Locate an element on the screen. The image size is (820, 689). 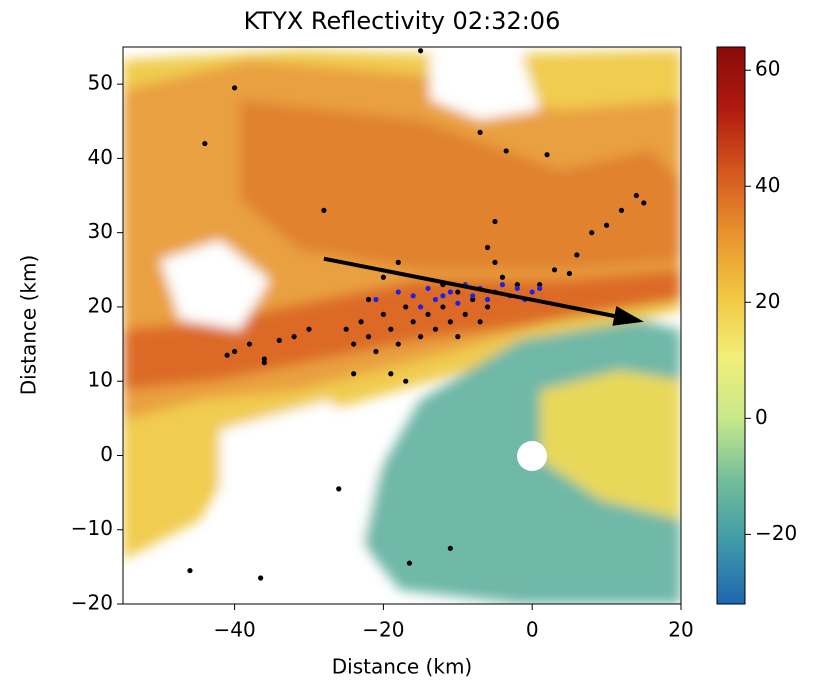
arrow-head is located at coordinates (628, 316).